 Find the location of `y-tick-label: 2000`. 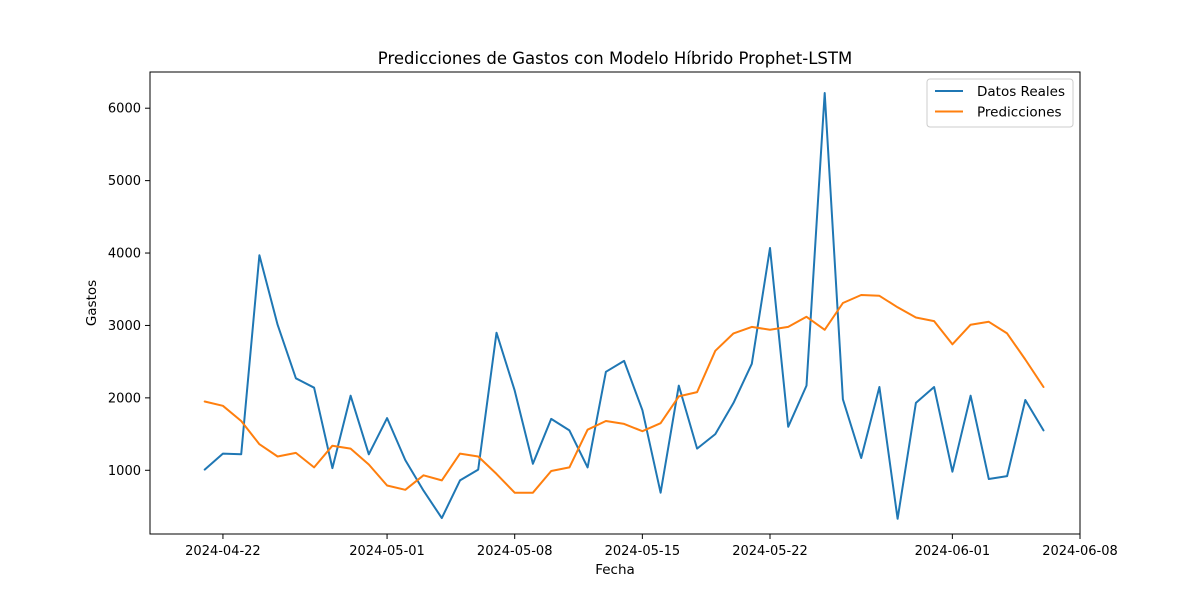

y-tick-label: 2000 is located at coordinates (124, 398).